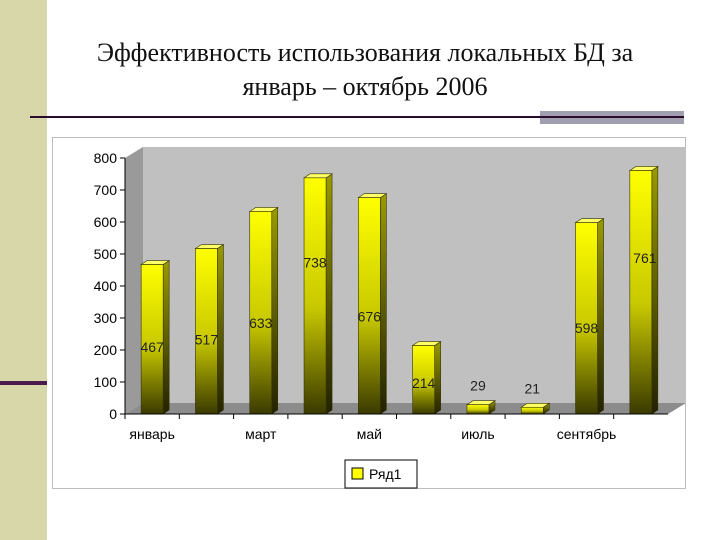  I want to click on bar: 676, so click(372, 304).